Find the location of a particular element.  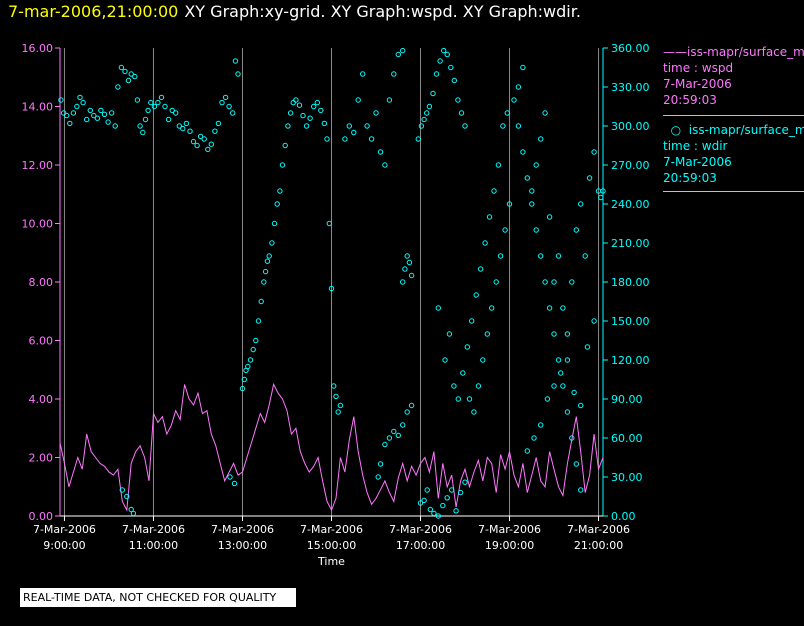

wspd-series-line is located at coordinates (331, 447).